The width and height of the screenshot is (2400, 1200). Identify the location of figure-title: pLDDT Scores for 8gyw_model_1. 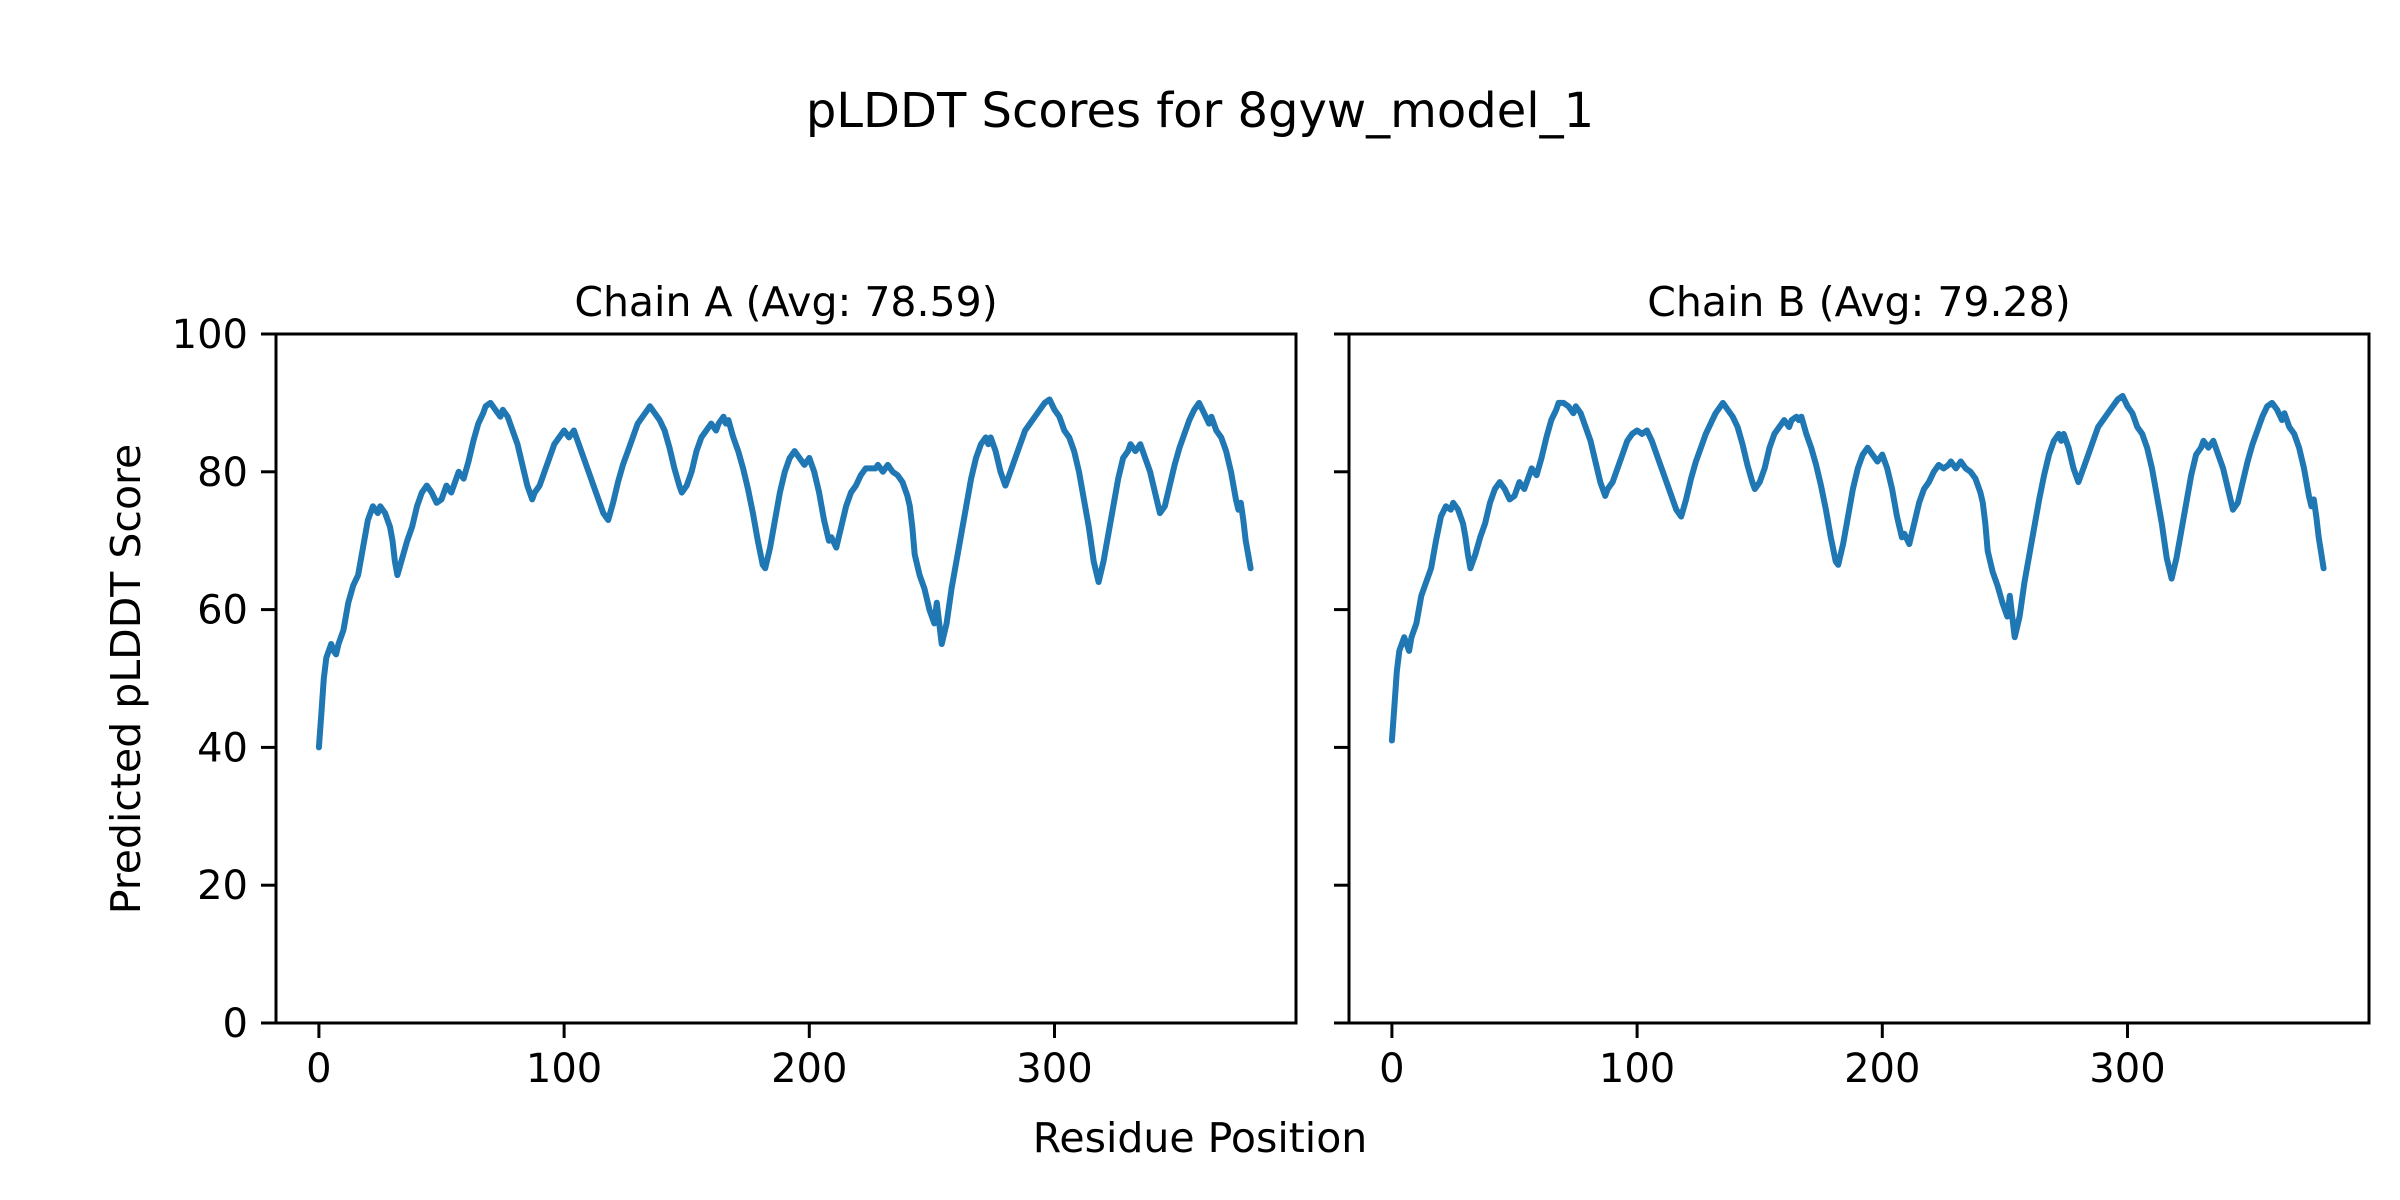
(1200, 111).